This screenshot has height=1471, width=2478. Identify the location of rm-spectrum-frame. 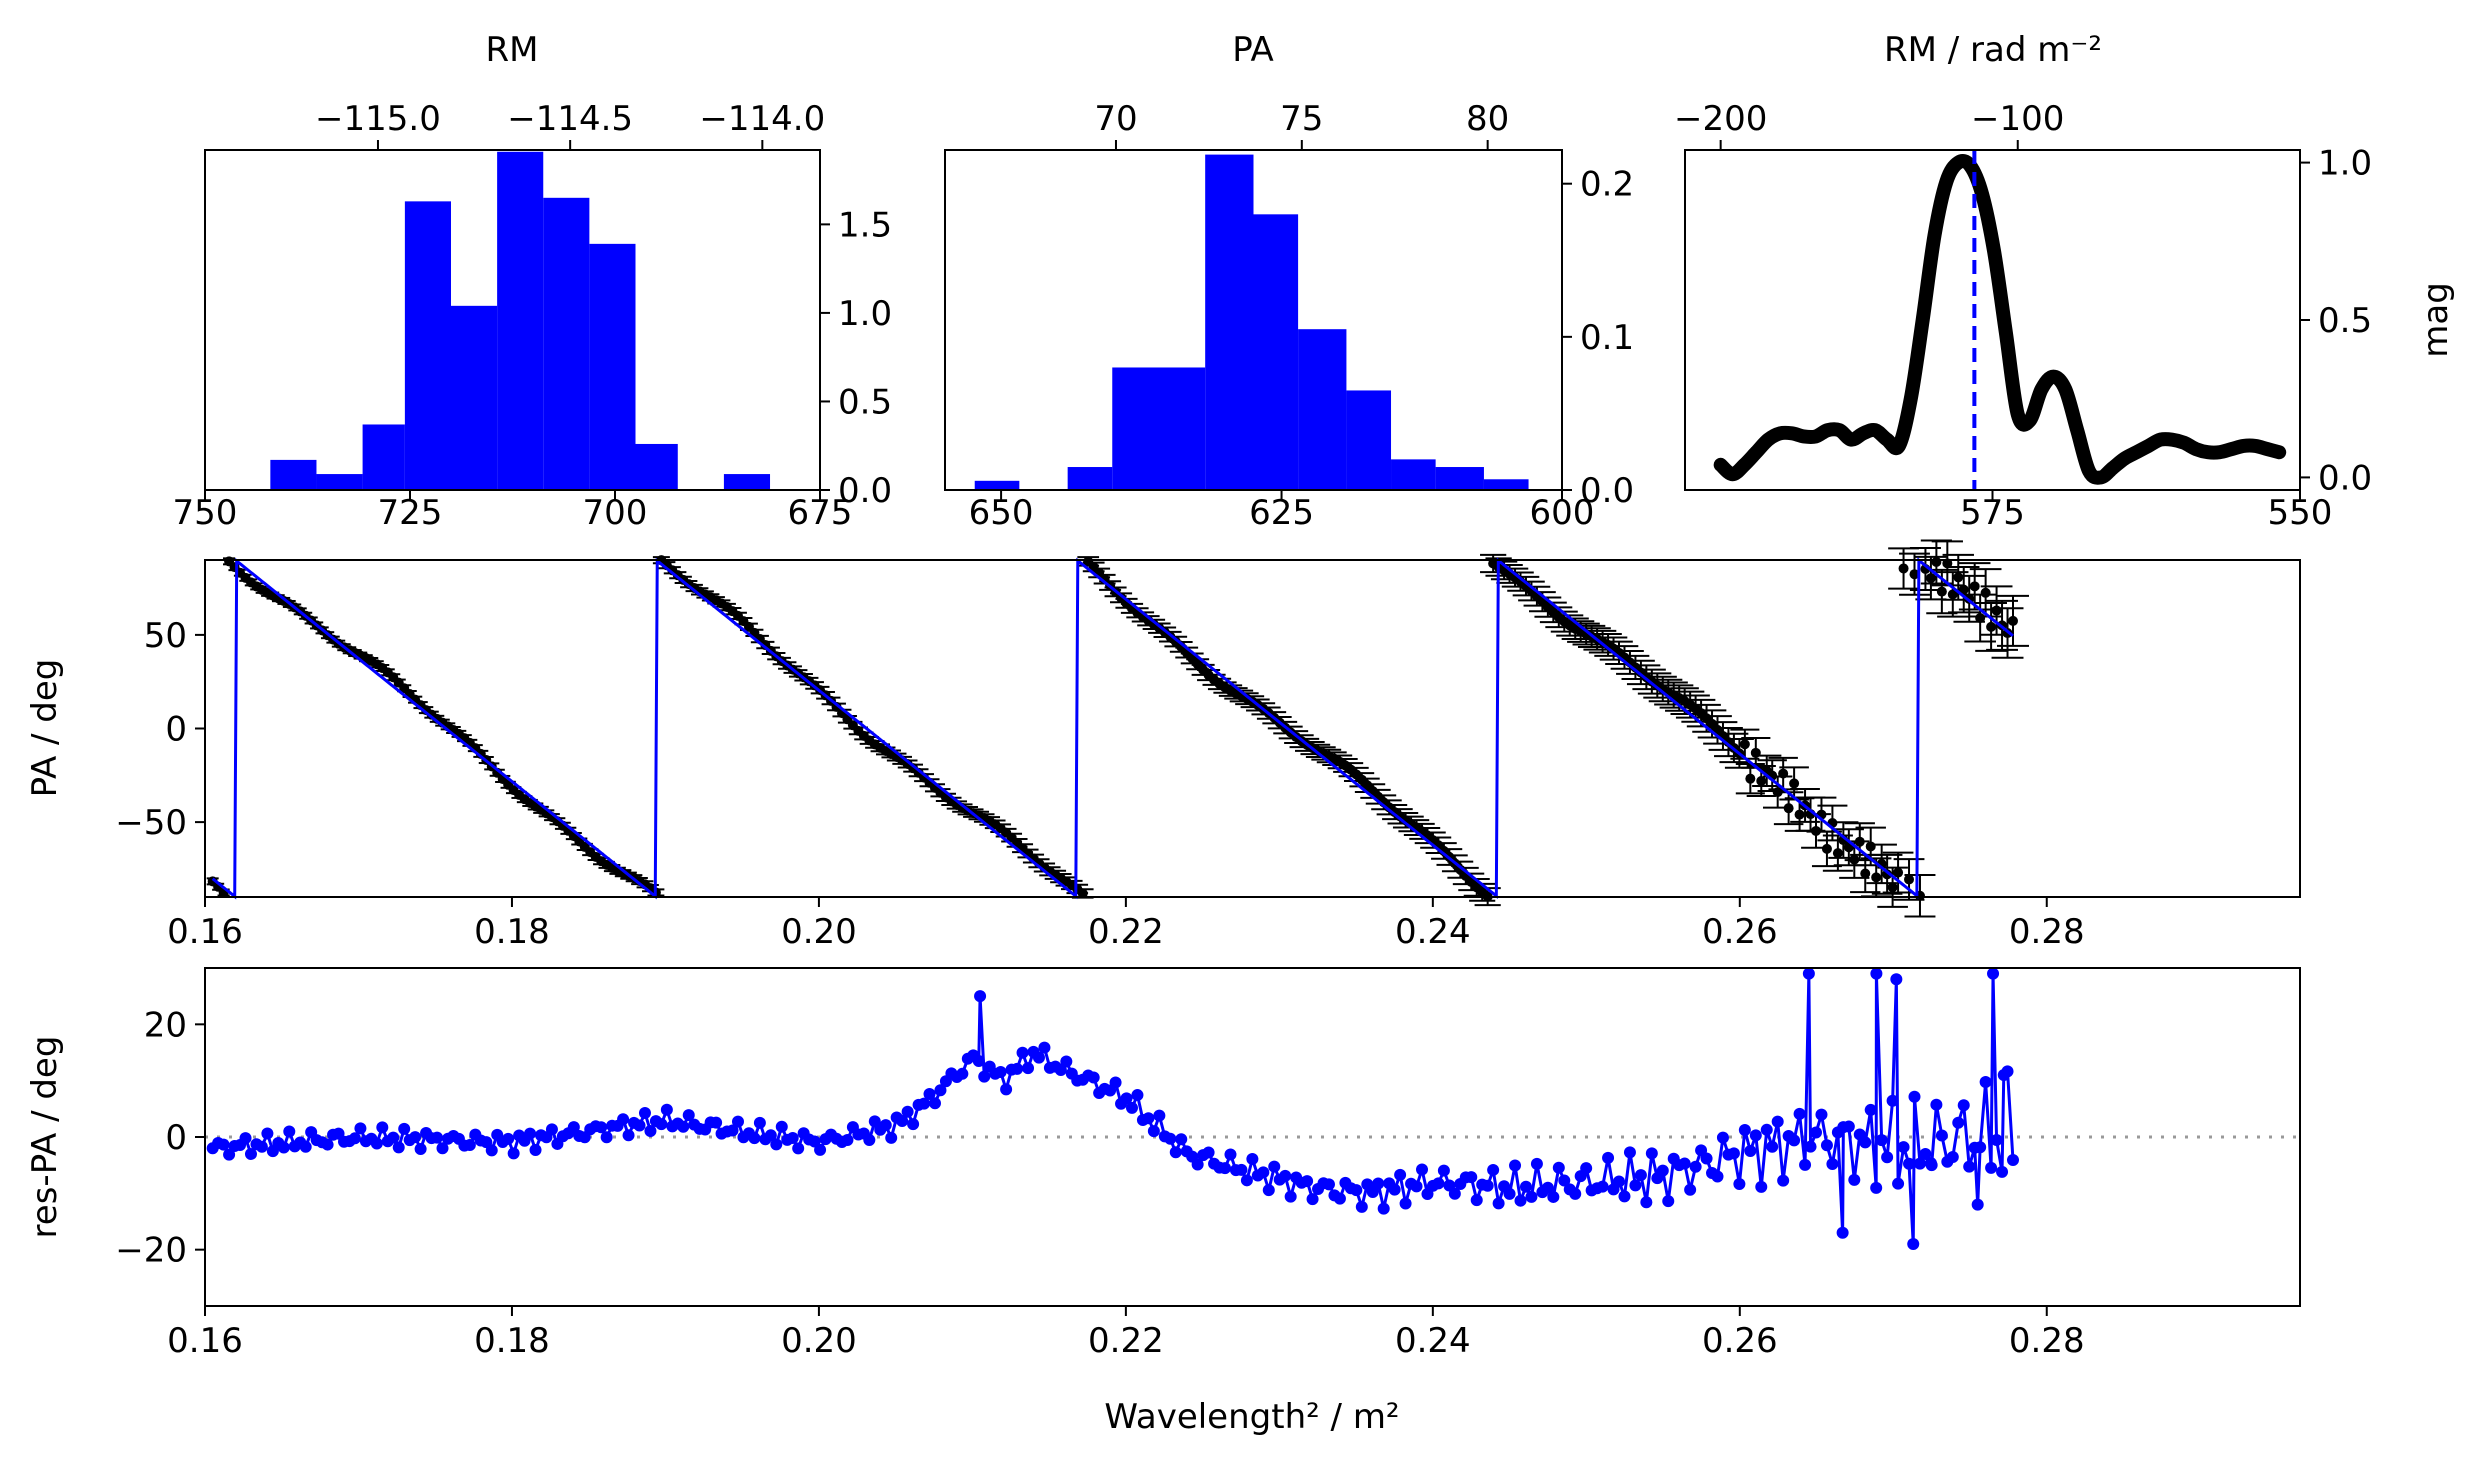
(1992, 320).